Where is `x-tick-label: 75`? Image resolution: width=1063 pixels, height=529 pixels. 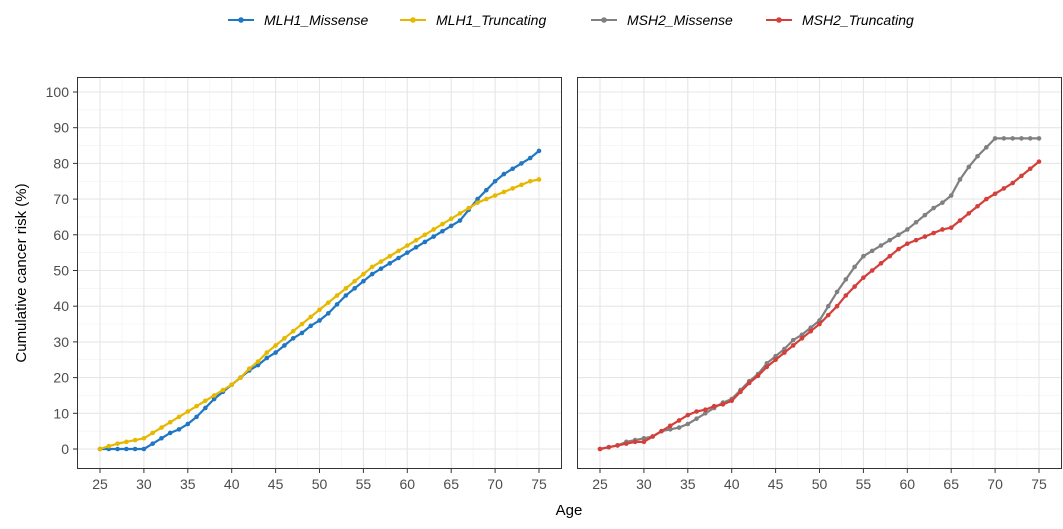
x-tick-label: 75 is located at coordinates (1039, 484).